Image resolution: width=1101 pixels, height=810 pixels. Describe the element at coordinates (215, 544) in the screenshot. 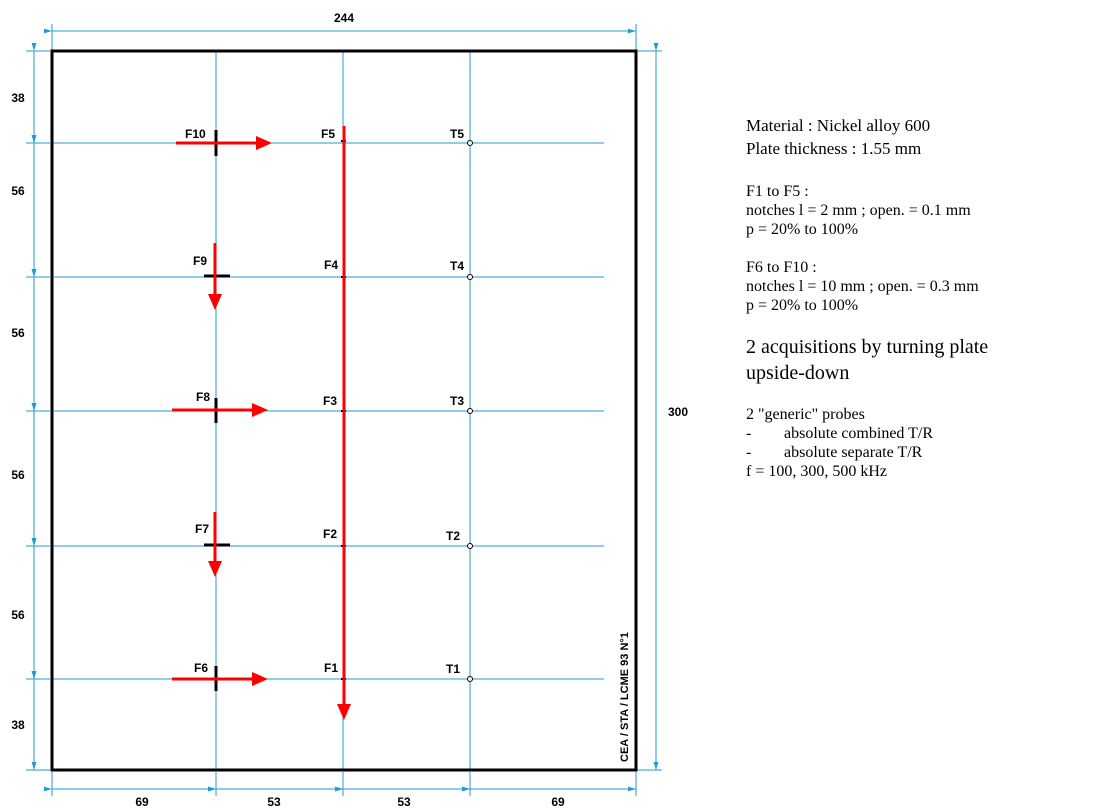

I see `arrow-f7` at that location.